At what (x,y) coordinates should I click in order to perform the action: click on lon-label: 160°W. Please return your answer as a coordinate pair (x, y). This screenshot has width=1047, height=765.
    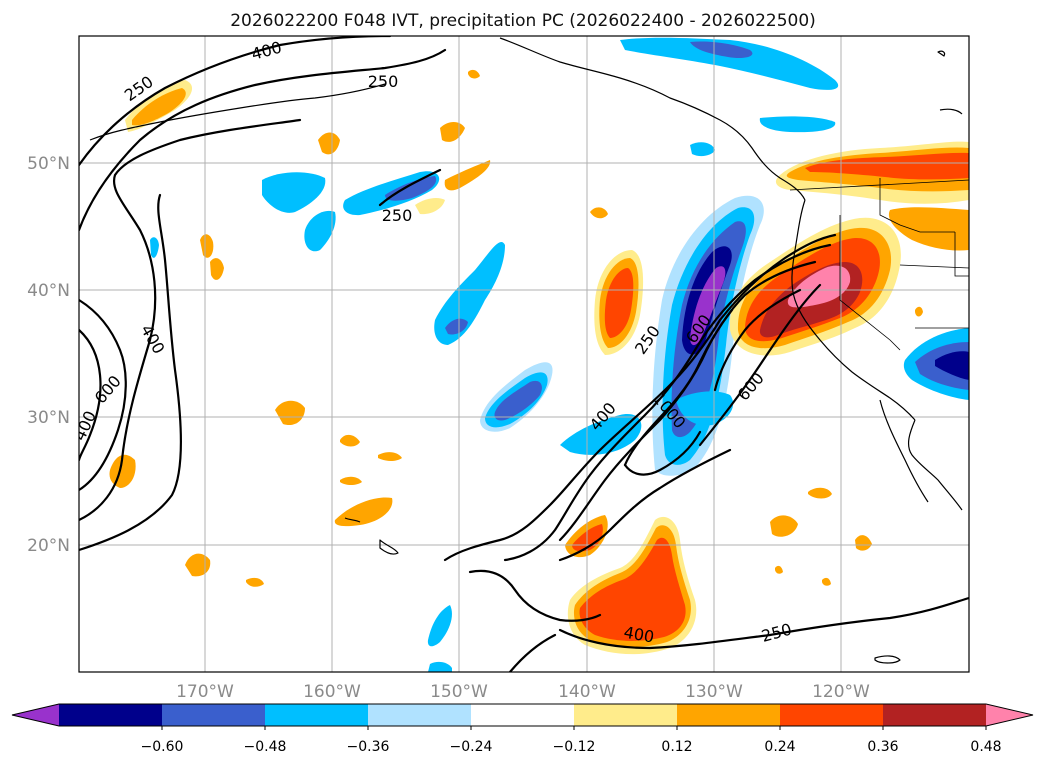
    Looking at the image, I should click on (332, 692).